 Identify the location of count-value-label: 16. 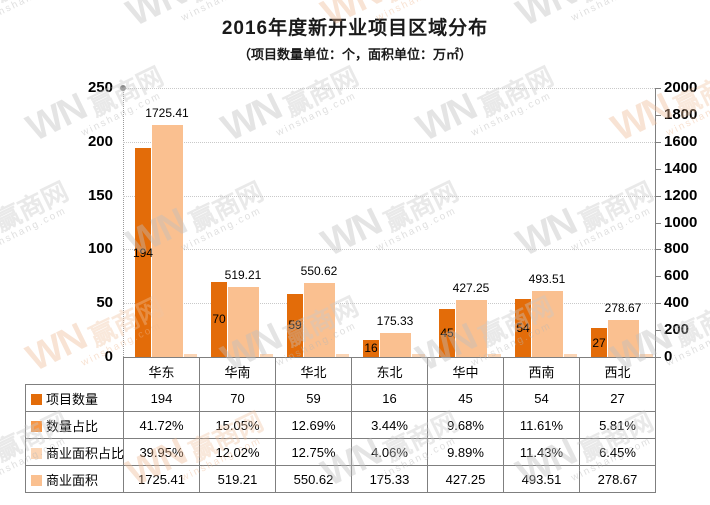
(371, 348).